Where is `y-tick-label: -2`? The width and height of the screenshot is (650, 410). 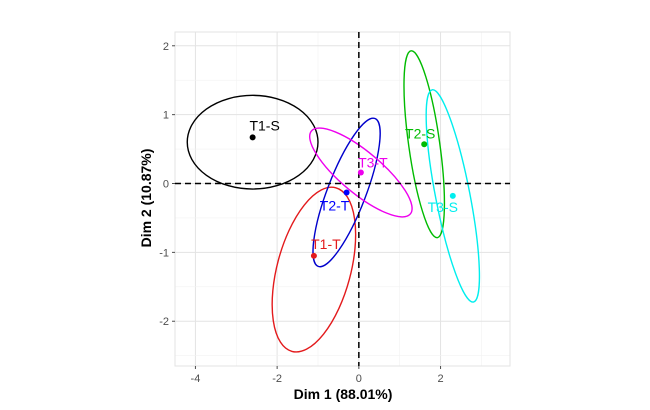 y-tick-label: -2 is located at coordinates (164, 322).